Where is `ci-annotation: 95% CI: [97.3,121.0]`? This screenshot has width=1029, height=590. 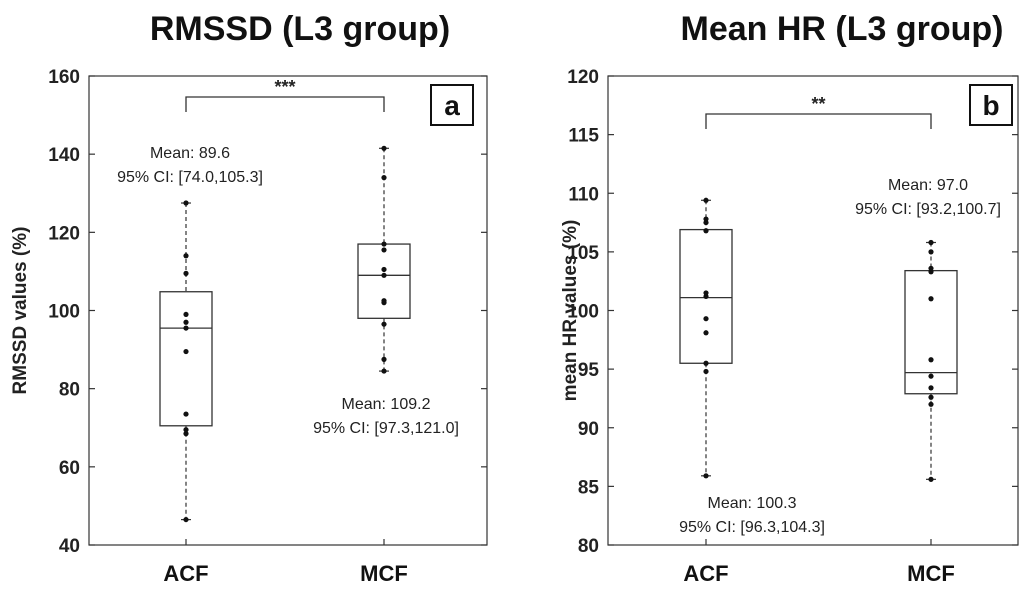 ci-annotation: 95% CI: [97.3,121.0] is located at coordinates (386, 428).